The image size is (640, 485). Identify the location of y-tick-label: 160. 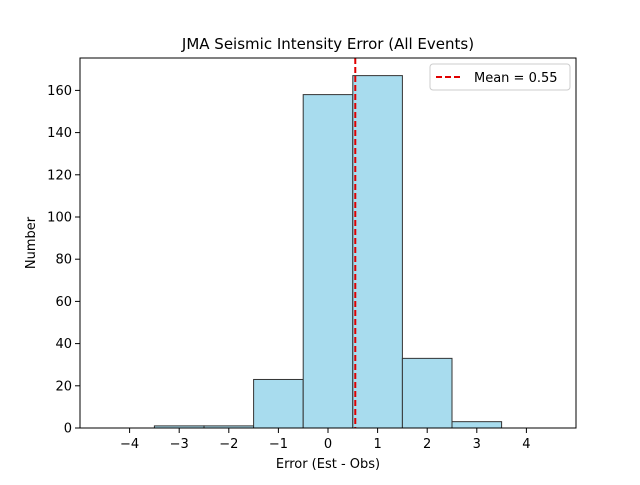
(59, 91).